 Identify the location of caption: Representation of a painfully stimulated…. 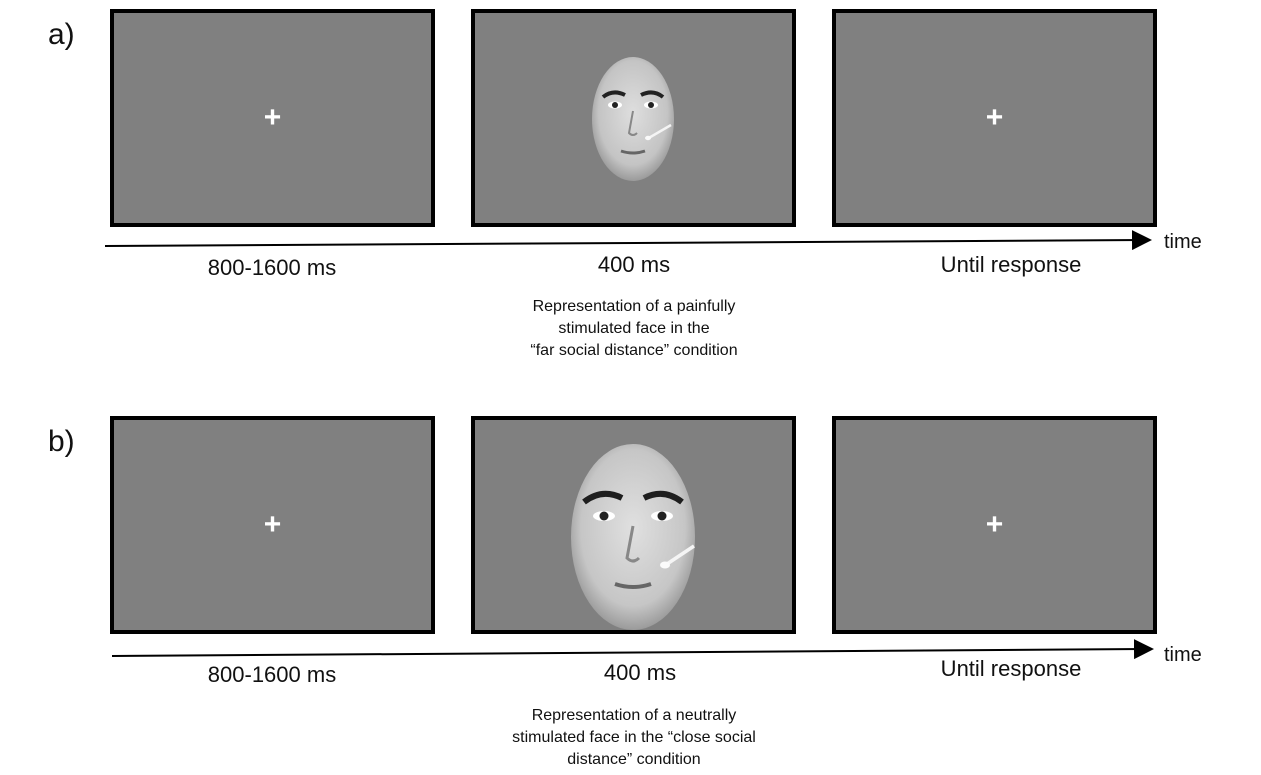
(634, 329).